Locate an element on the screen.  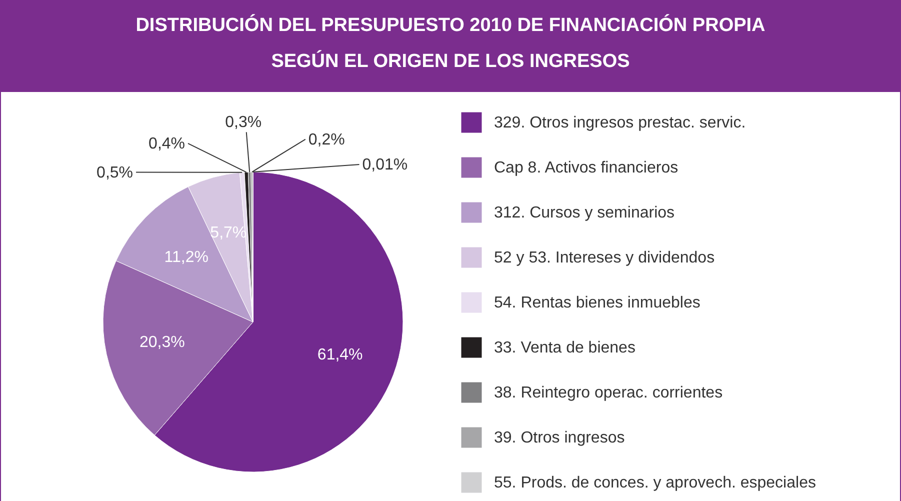
data-label: 20,3% is located at coordinates (162, 343).